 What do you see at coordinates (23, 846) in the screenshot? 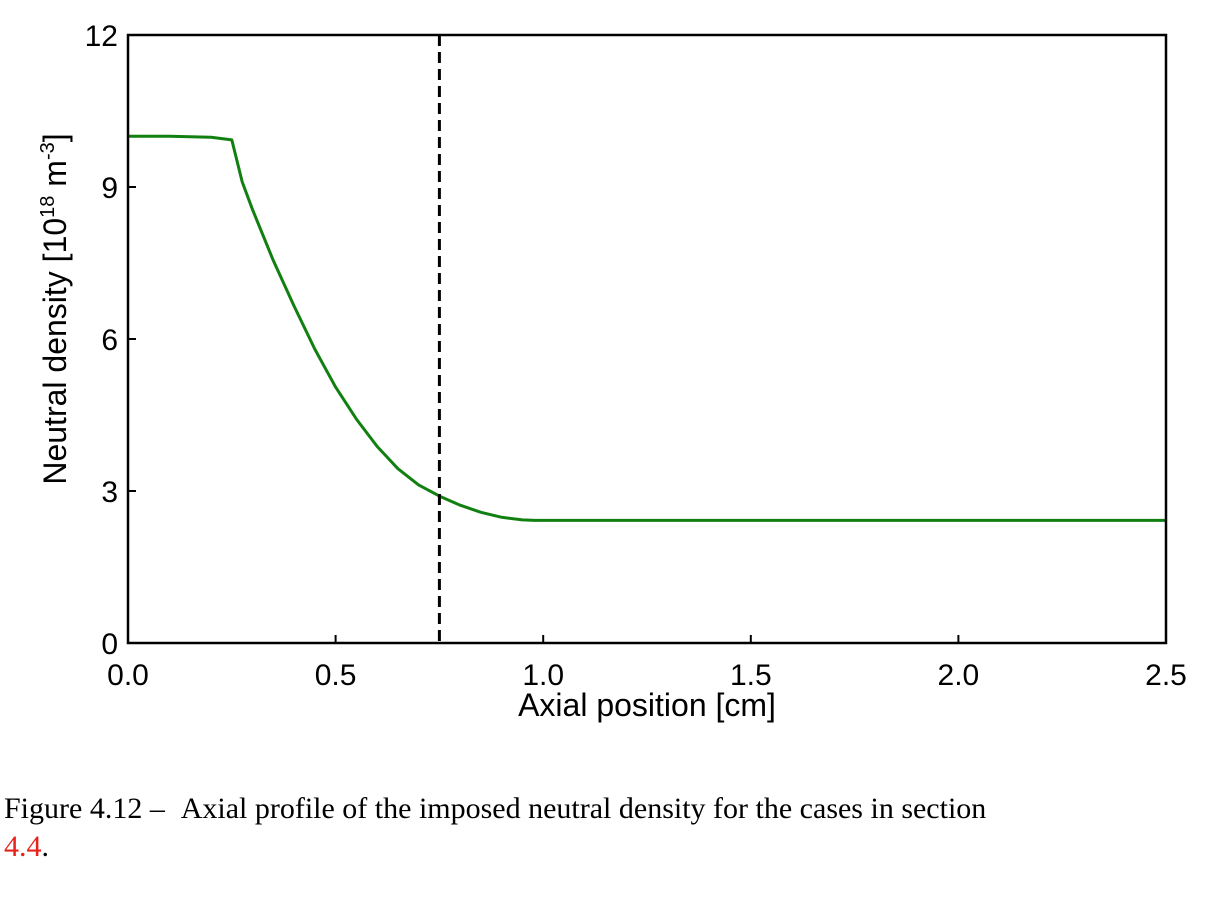
I see `caption-section-link: 4.4` at bounding box center [23, 846].